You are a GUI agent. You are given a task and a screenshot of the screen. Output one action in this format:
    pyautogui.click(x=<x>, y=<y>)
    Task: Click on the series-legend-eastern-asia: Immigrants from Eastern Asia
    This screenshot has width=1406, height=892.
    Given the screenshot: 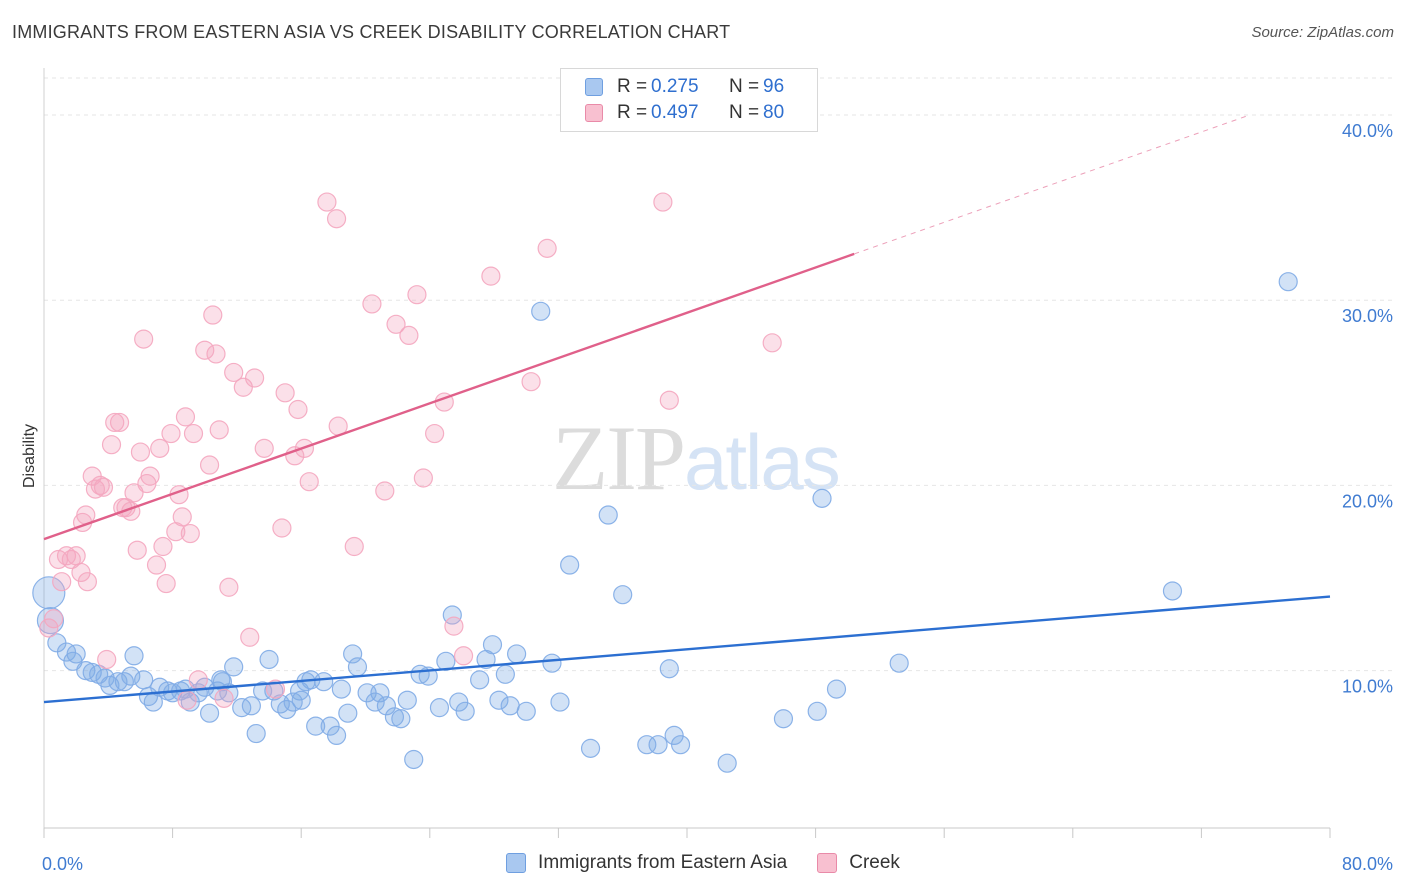 What is the action you would take?
    pyautogui.click(x=646, y=863)
    